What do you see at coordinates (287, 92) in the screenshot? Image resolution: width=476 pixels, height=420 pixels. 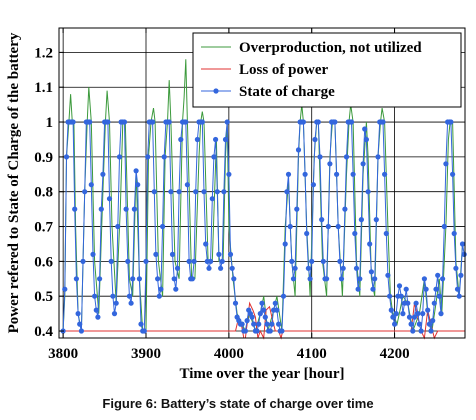 I see `legend-label: State of charge` at bounding box center [287, 92].